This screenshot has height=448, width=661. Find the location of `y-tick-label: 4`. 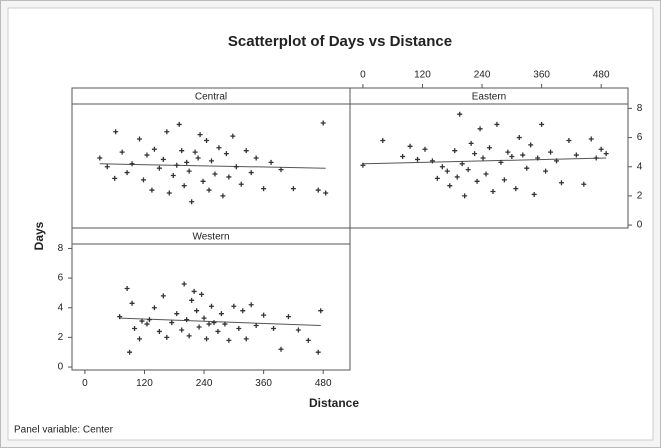

y-tick-label: 4 is located at coordinates (61, 307).